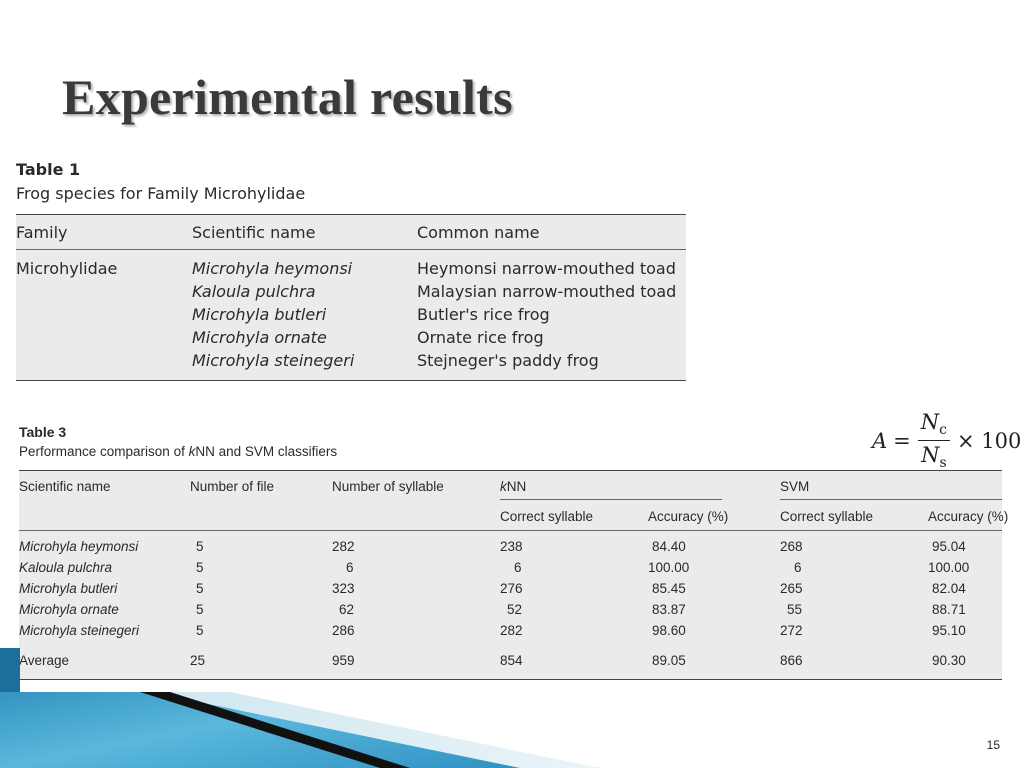  I want to click on page-number: 15, so click(993, 745).